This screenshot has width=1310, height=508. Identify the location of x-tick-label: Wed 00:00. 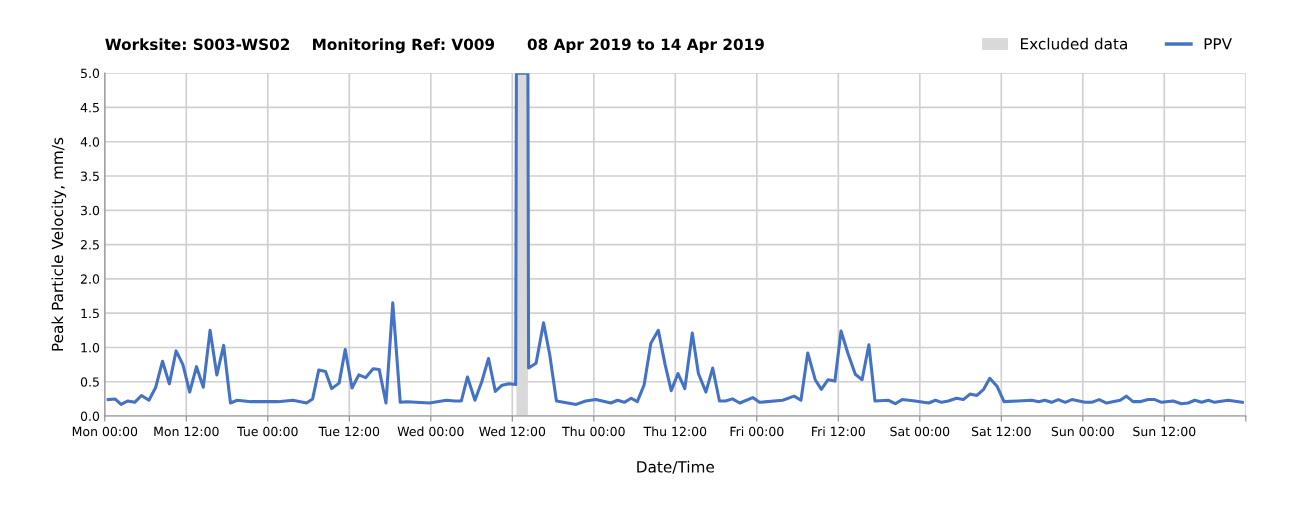
(430, 431).